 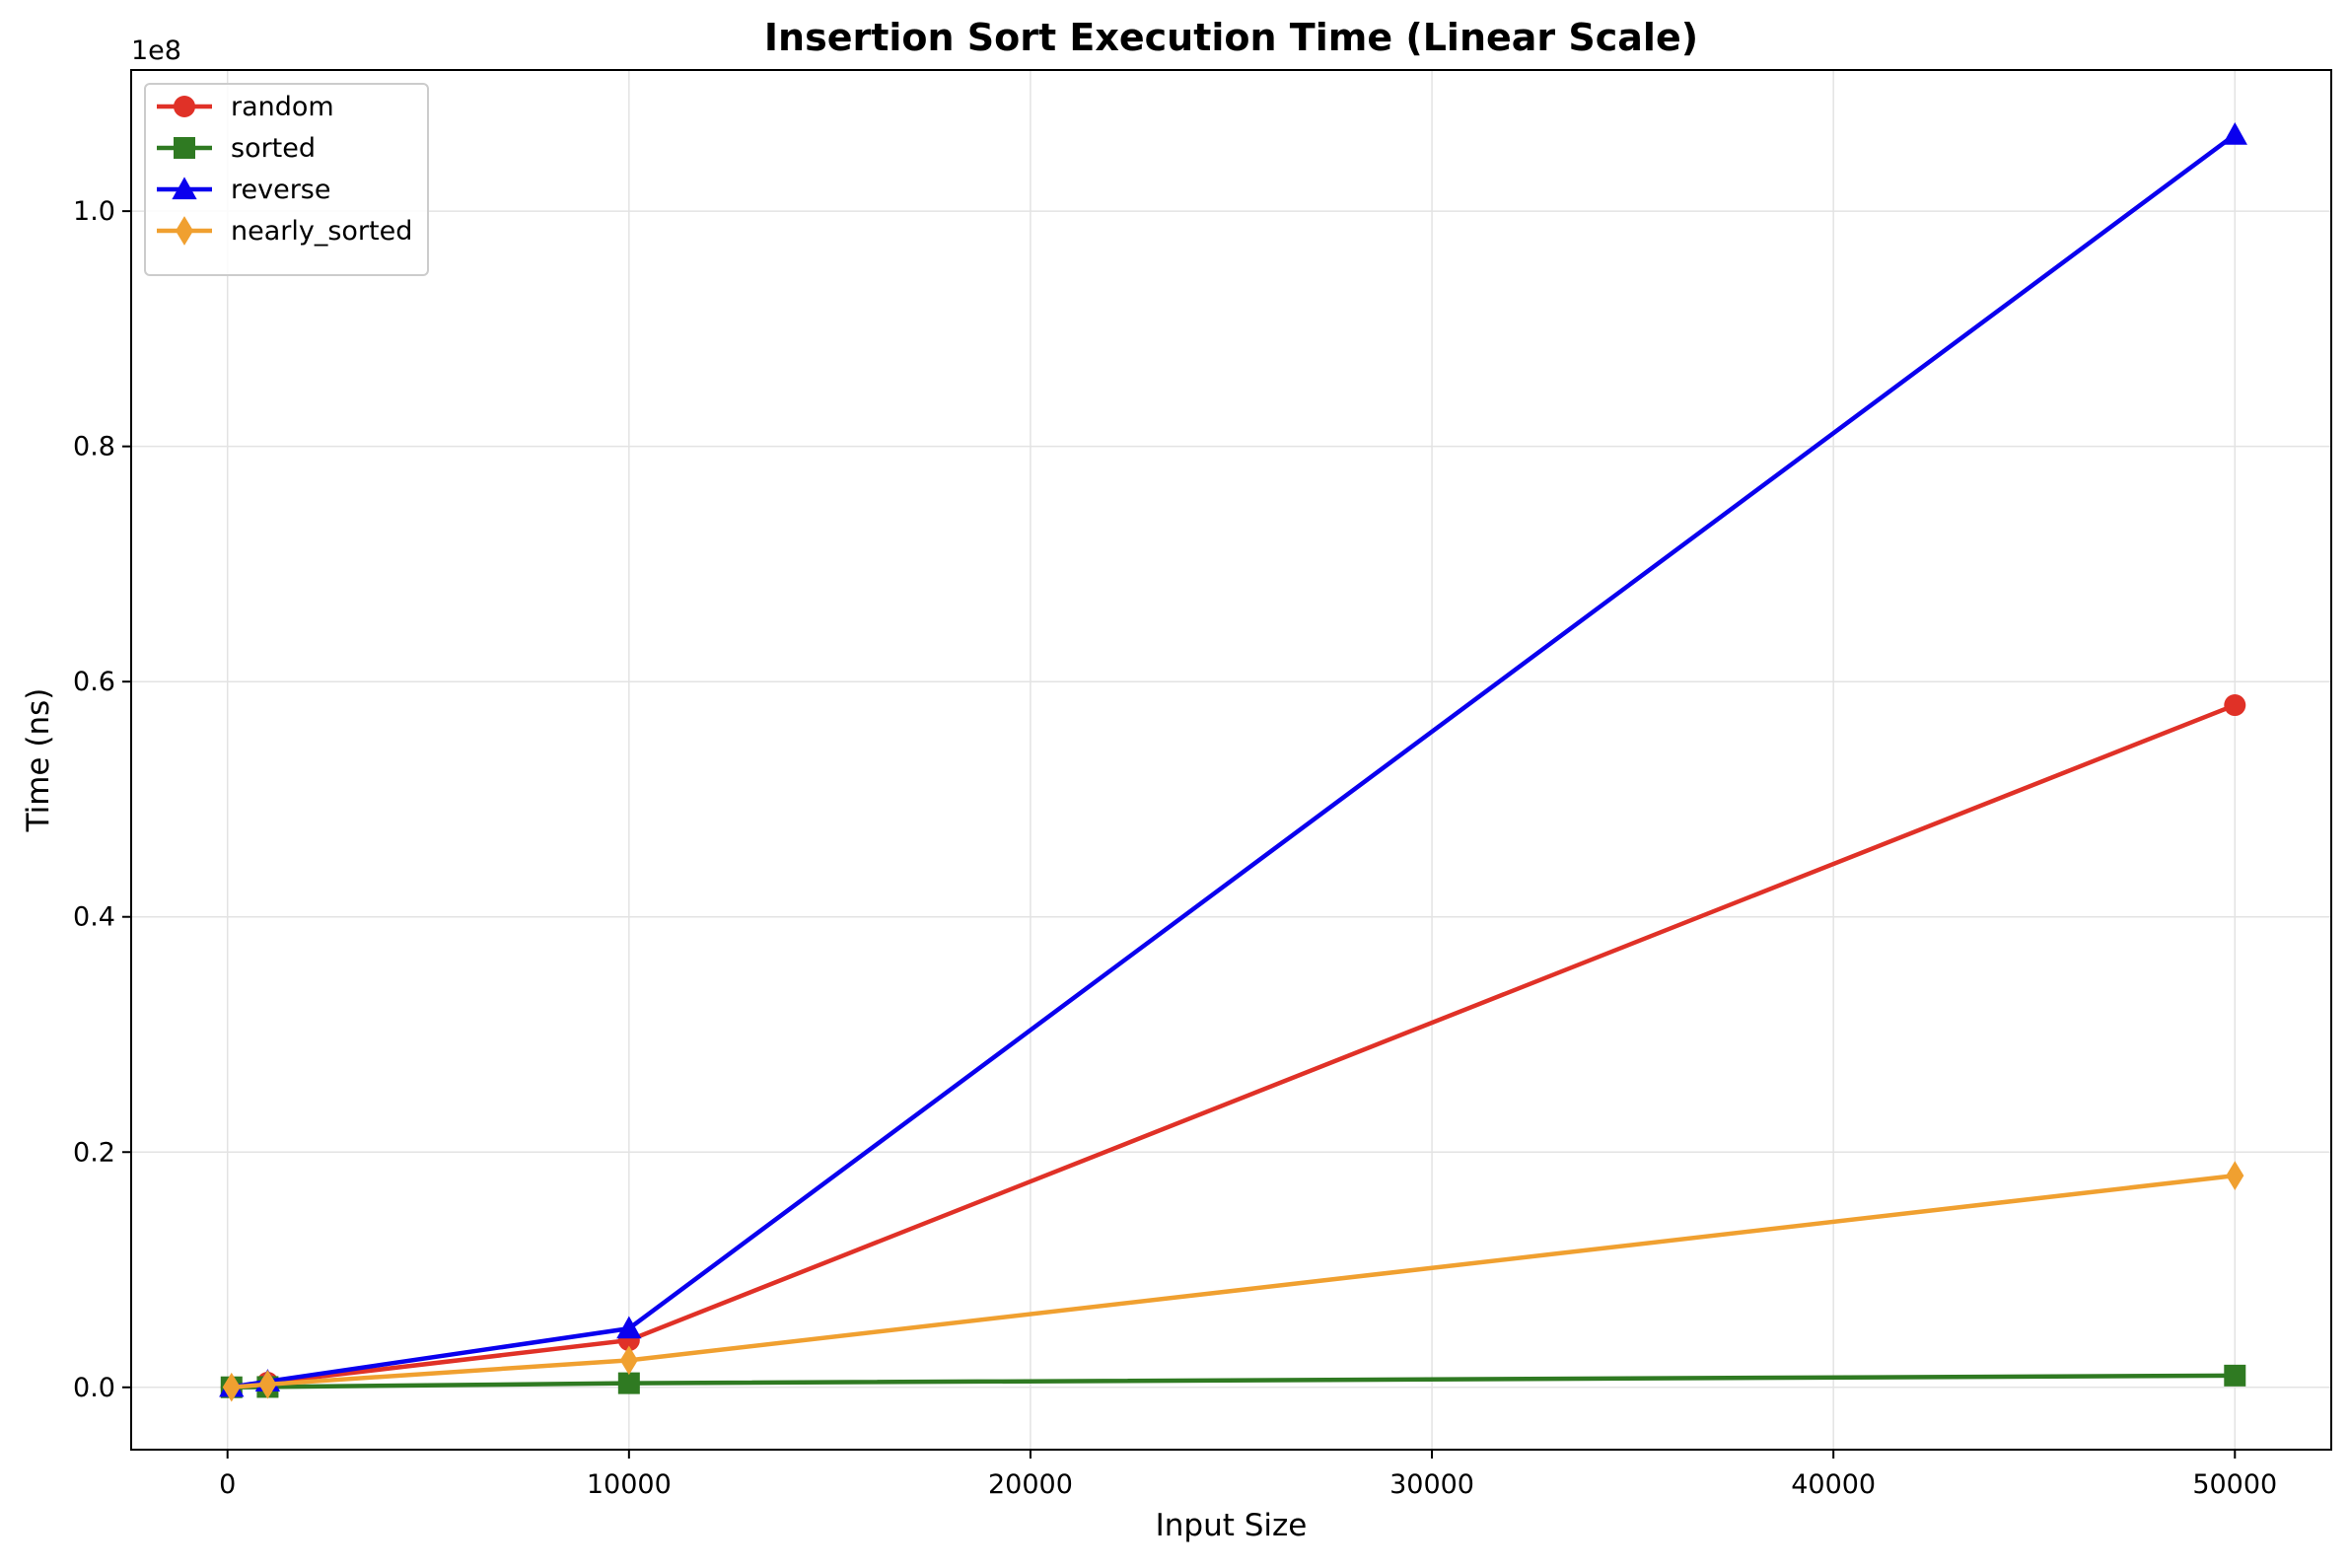 I want to click on series-sorted, so click(x=1233, y=1381).